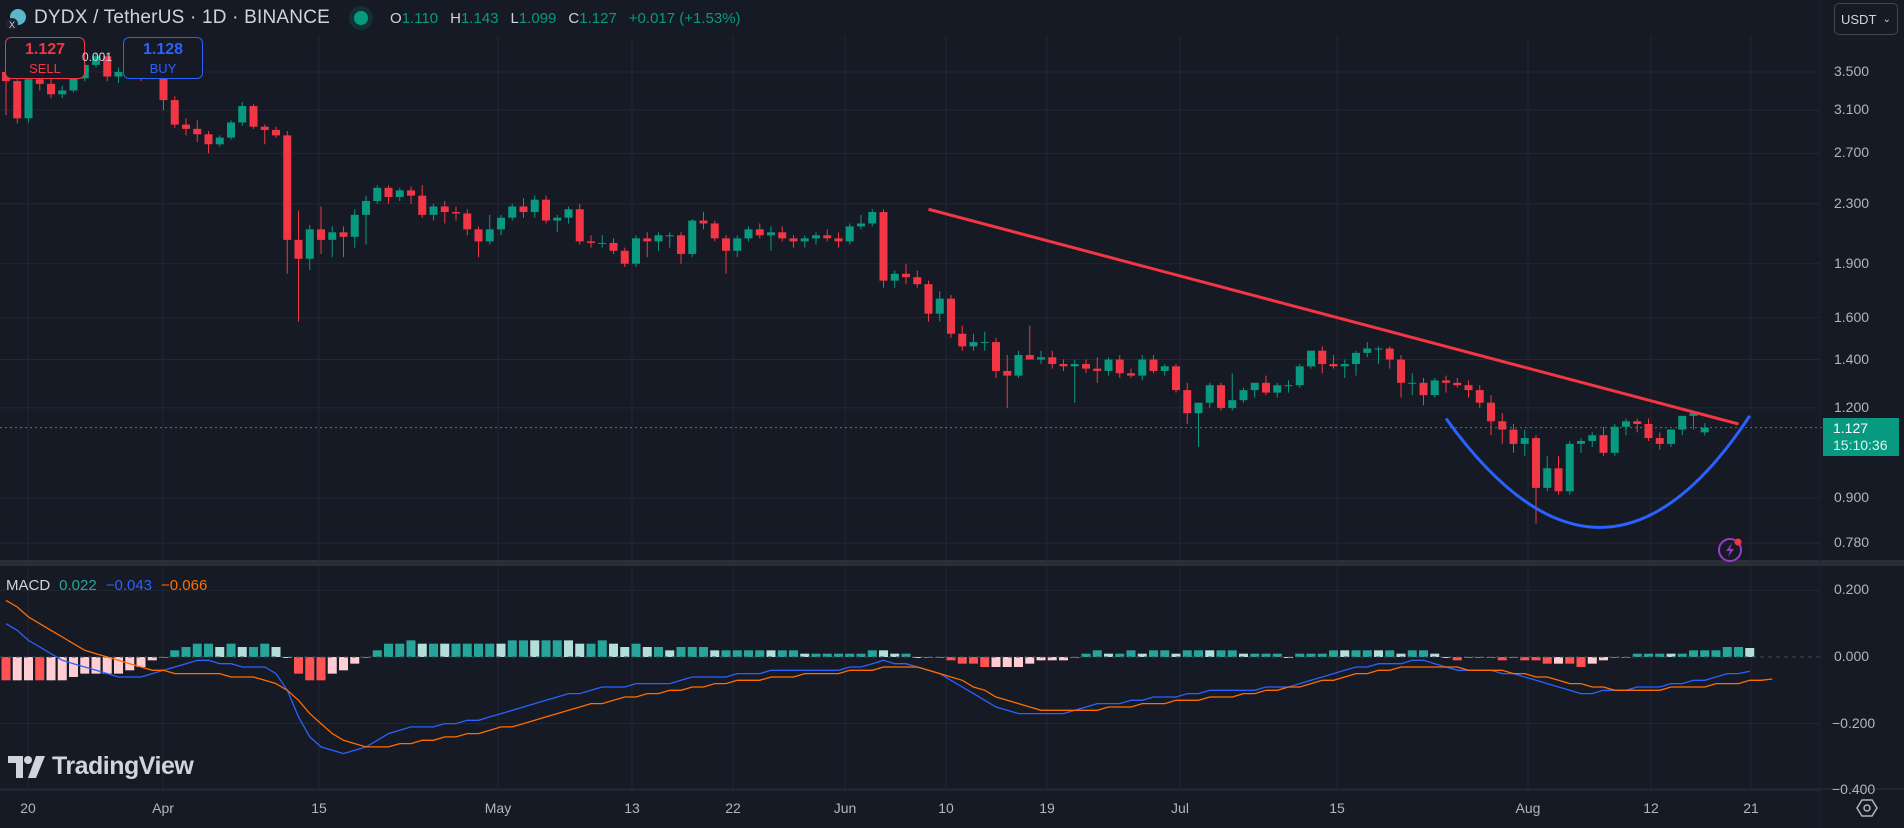 The height and width of the screenshot is (828, 1904). I want to click on market-status-dot, so click(361, 18).